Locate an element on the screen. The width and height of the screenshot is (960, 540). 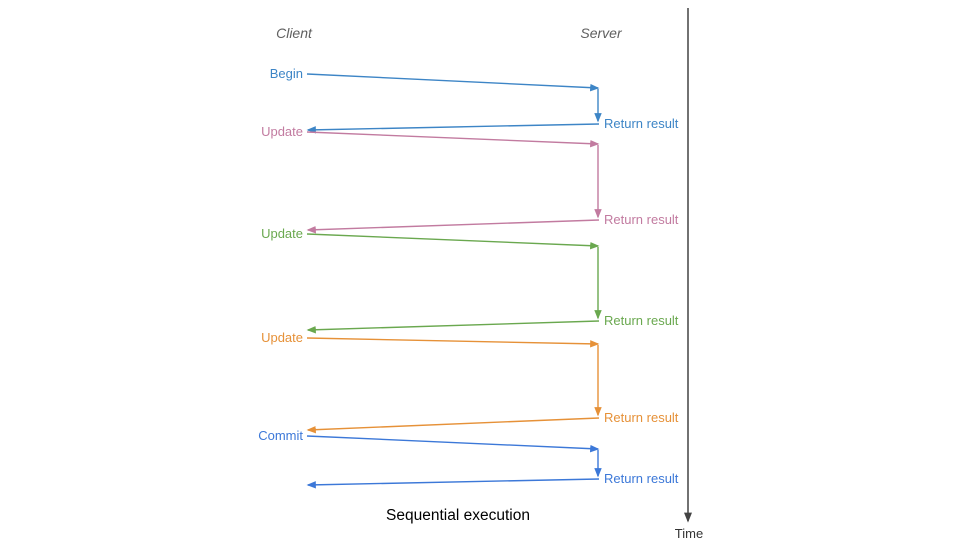
transaction-commit: Commit Return result is located at coordinates (468, 458).